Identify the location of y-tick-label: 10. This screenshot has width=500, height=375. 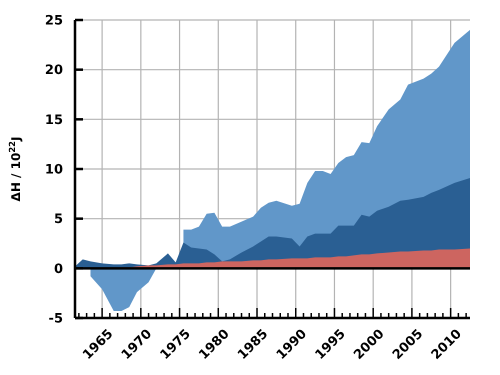
(53, 170).